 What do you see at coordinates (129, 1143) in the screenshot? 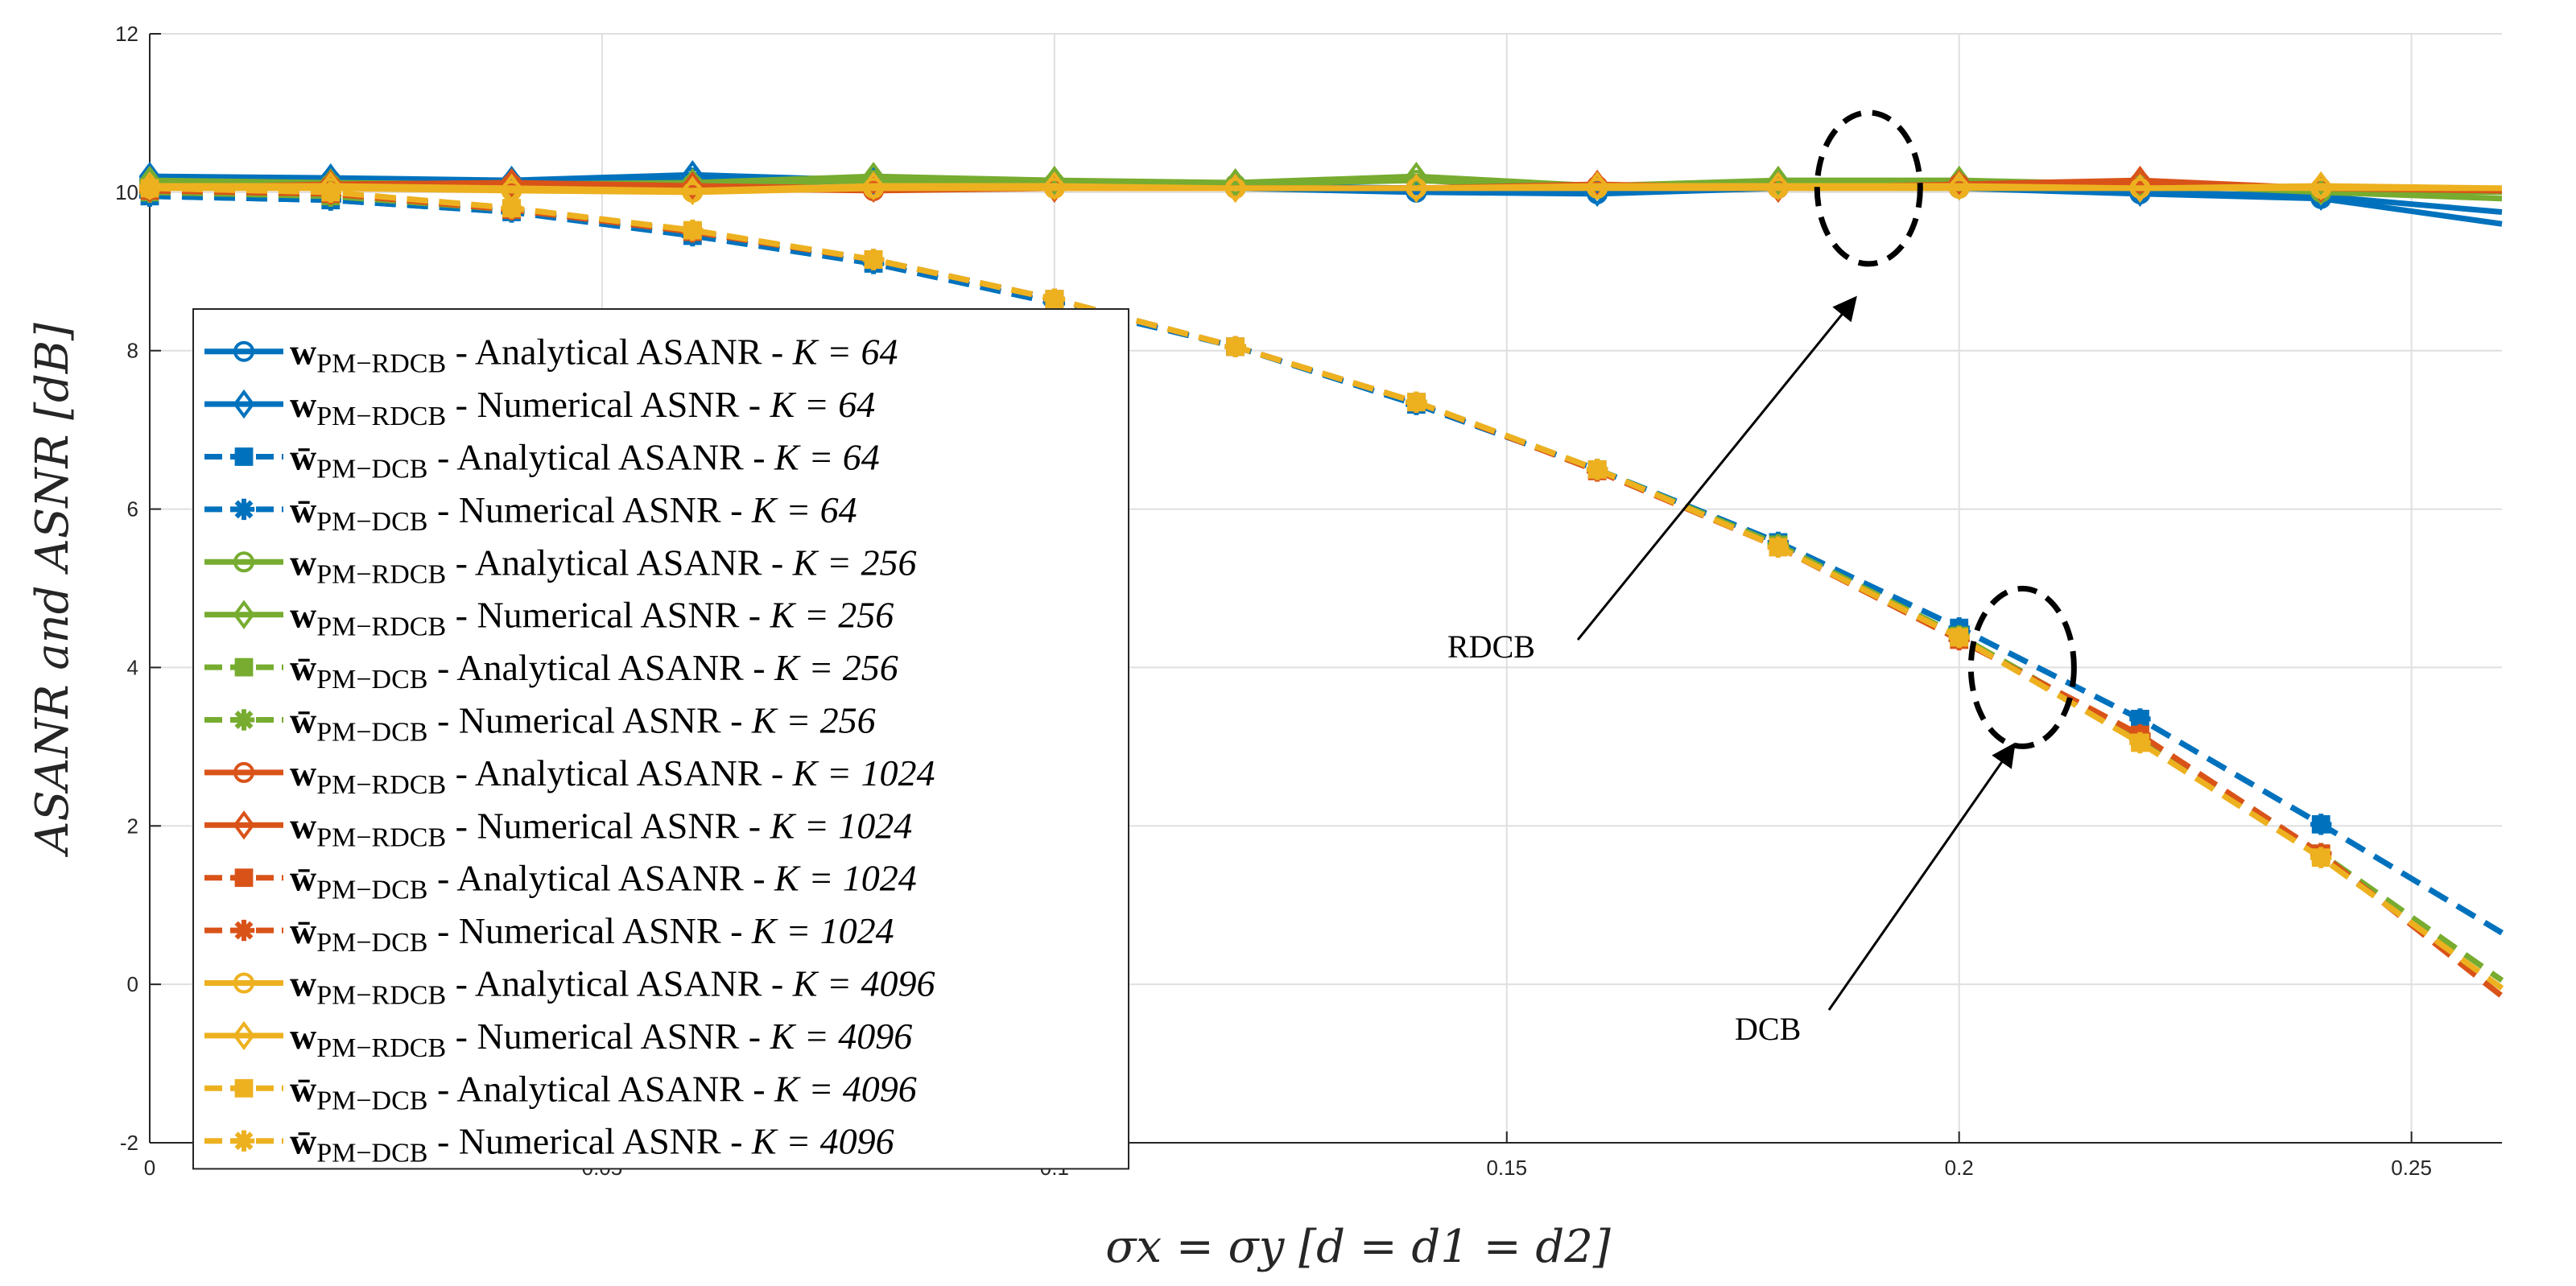
I see `y-tick-label-0: -2` at bounding box center [129, 1143].